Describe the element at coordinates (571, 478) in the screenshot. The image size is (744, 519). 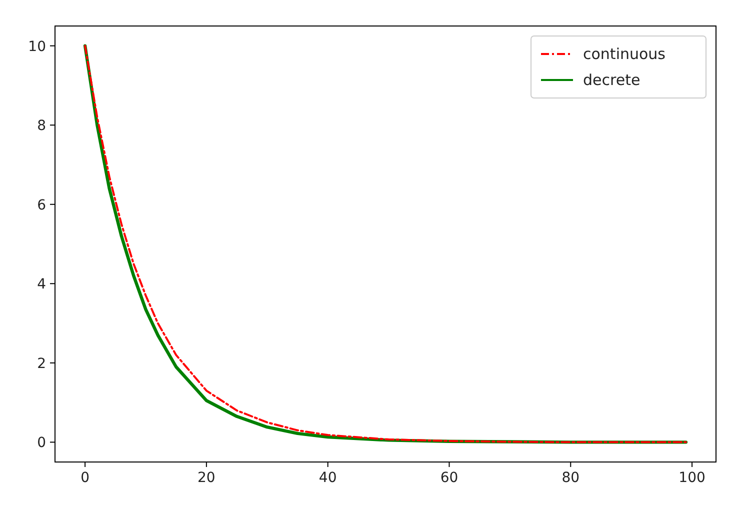
I see `x-tick-label: 80` at that location.